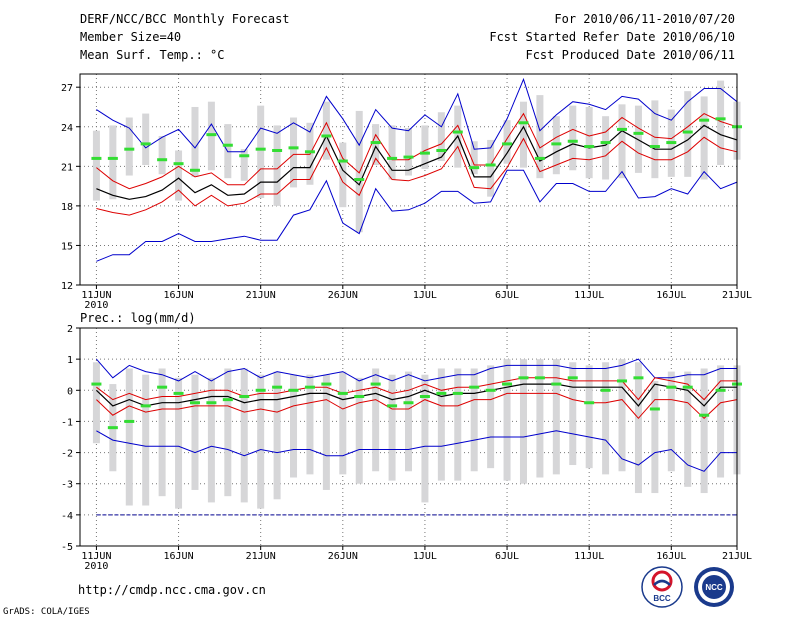  I want to click on ncc-logo: NCC, so click(714, 587).